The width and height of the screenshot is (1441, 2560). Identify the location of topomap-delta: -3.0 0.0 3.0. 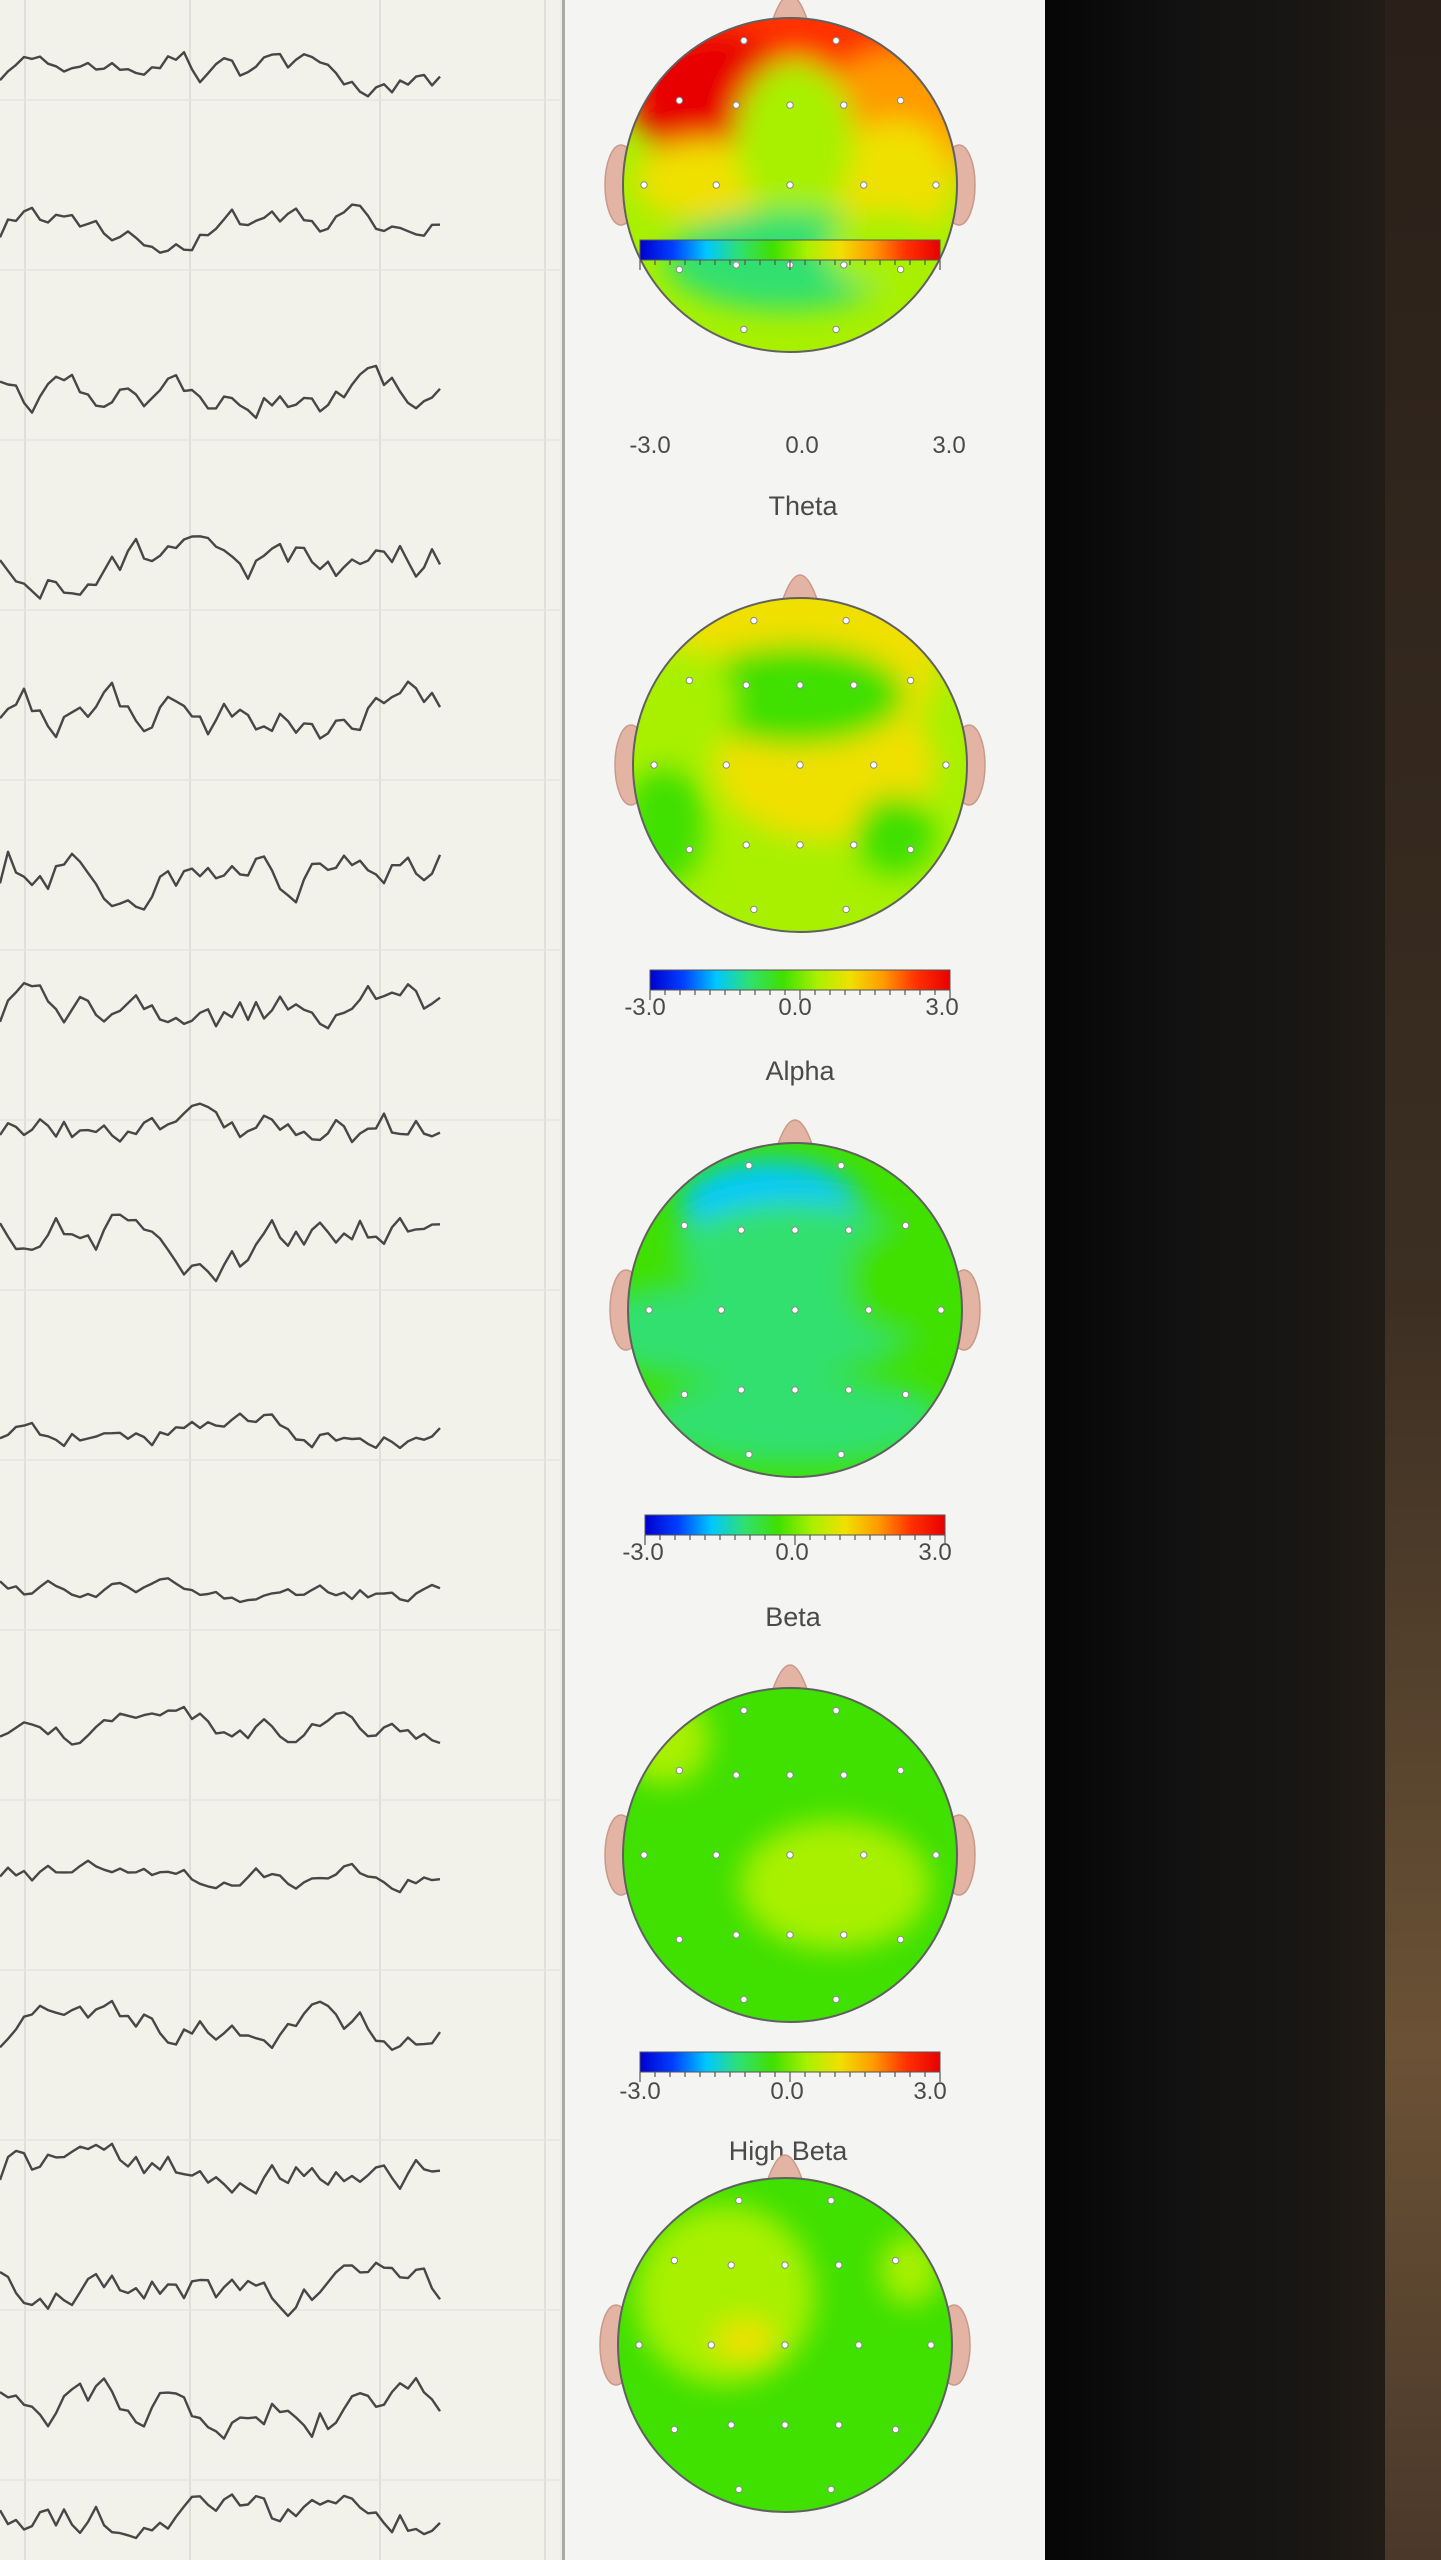
(790, 229).